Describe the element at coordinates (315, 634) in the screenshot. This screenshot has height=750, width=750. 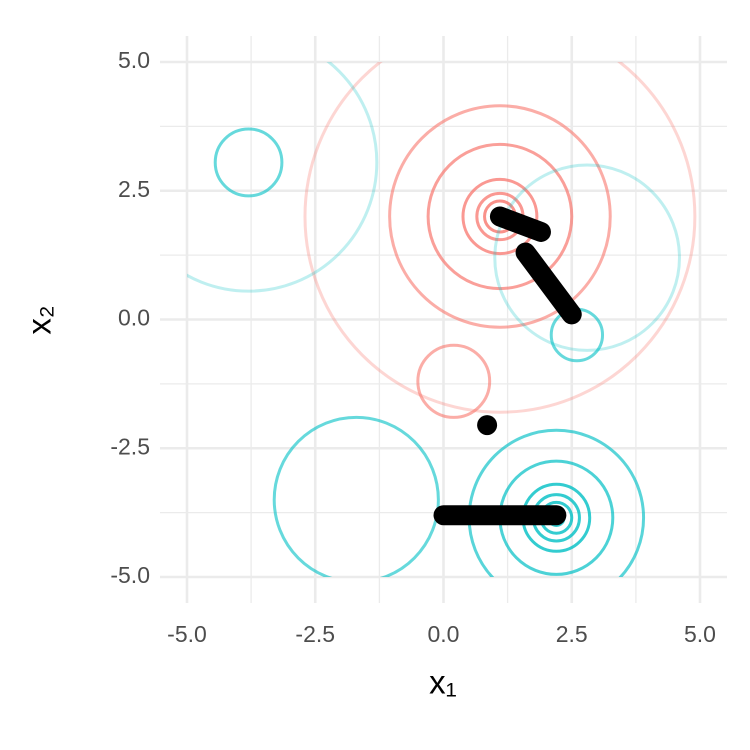
I see `x-tick-label: -2.5` at that location.